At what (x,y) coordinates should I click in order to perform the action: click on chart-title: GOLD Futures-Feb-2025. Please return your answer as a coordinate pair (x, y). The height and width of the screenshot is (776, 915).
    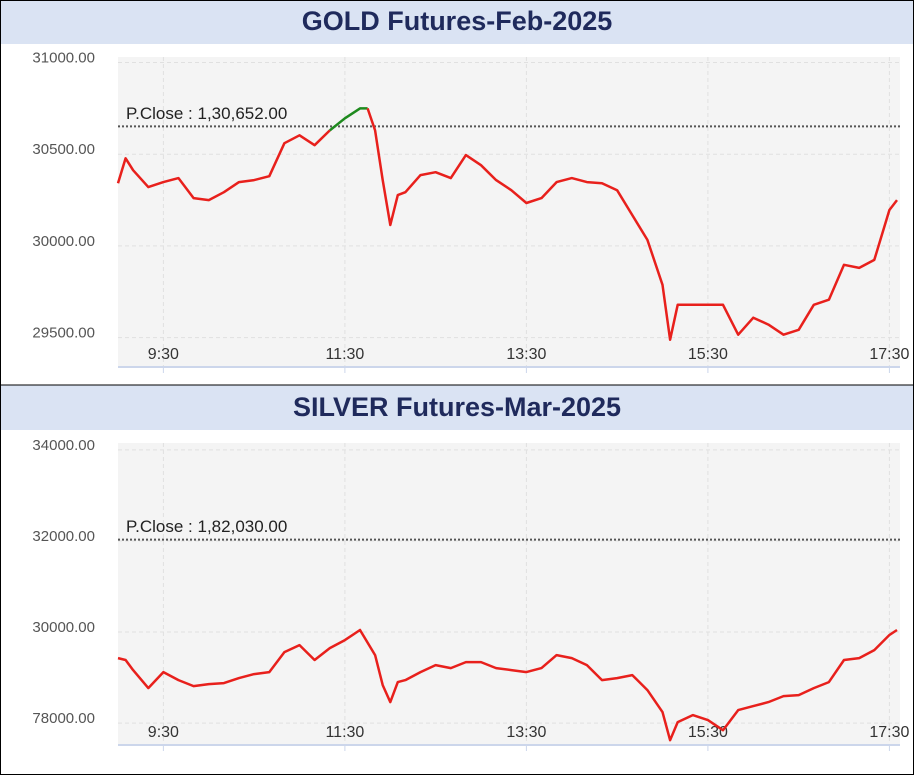
    Looking at the image, I should click on (457, 21).